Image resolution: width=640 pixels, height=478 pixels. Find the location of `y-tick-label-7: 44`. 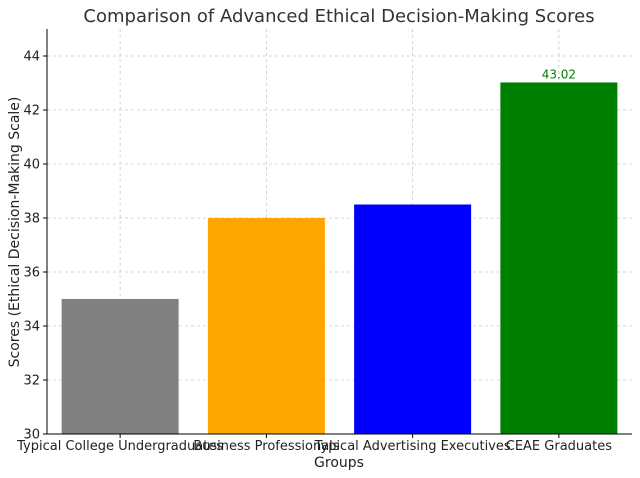

y-tick-label-7: 44 is located at coordinates (31, 57).